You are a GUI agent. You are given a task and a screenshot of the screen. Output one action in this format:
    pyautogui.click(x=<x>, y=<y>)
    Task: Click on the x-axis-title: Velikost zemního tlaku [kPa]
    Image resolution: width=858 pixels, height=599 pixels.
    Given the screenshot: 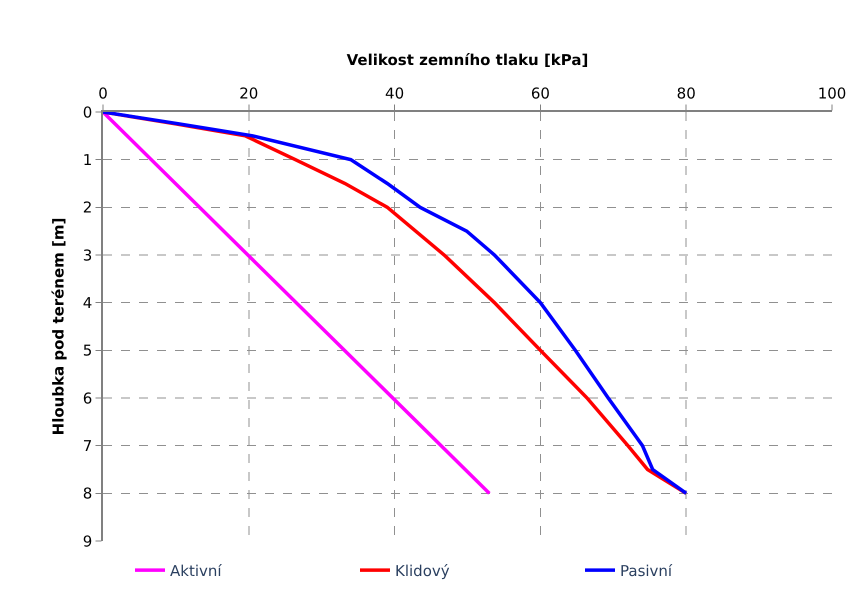 What is the action you would take?
    pyautogui.click(x=467, y=60)
    